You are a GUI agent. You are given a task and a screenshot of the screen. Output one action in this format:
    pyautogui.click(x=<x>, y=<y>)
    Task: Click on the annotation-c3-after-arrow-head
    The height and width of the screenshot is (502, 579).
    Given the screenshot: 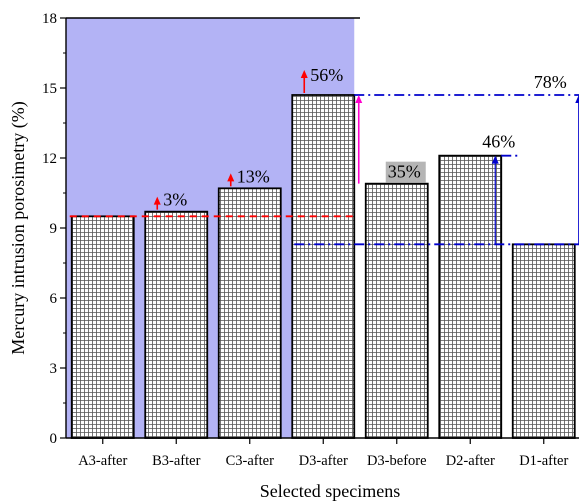 What is the action you would take?
    pyautogui.click(x=231, y=177)
    